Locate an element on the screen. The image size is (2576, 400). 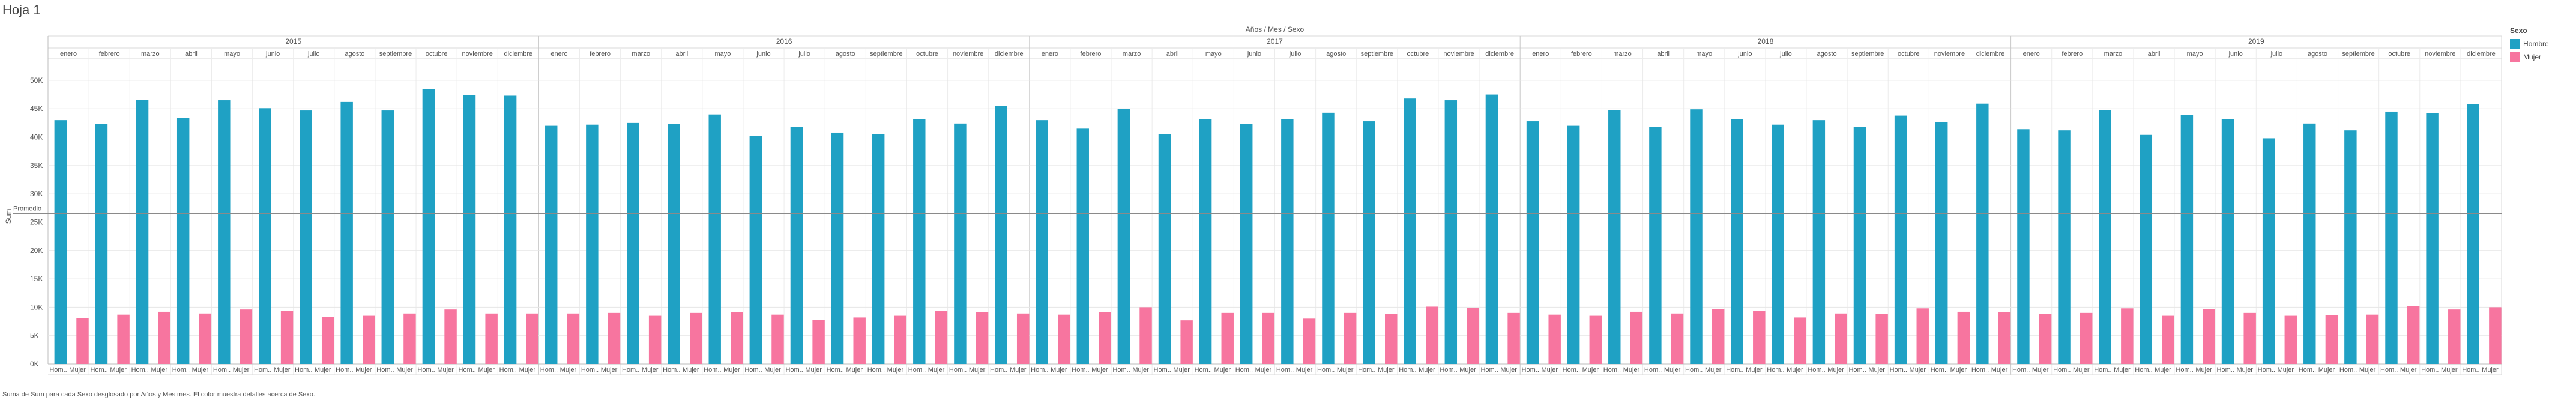
legend-item-mujer: Mujer is located at coordinates (2529, 57).